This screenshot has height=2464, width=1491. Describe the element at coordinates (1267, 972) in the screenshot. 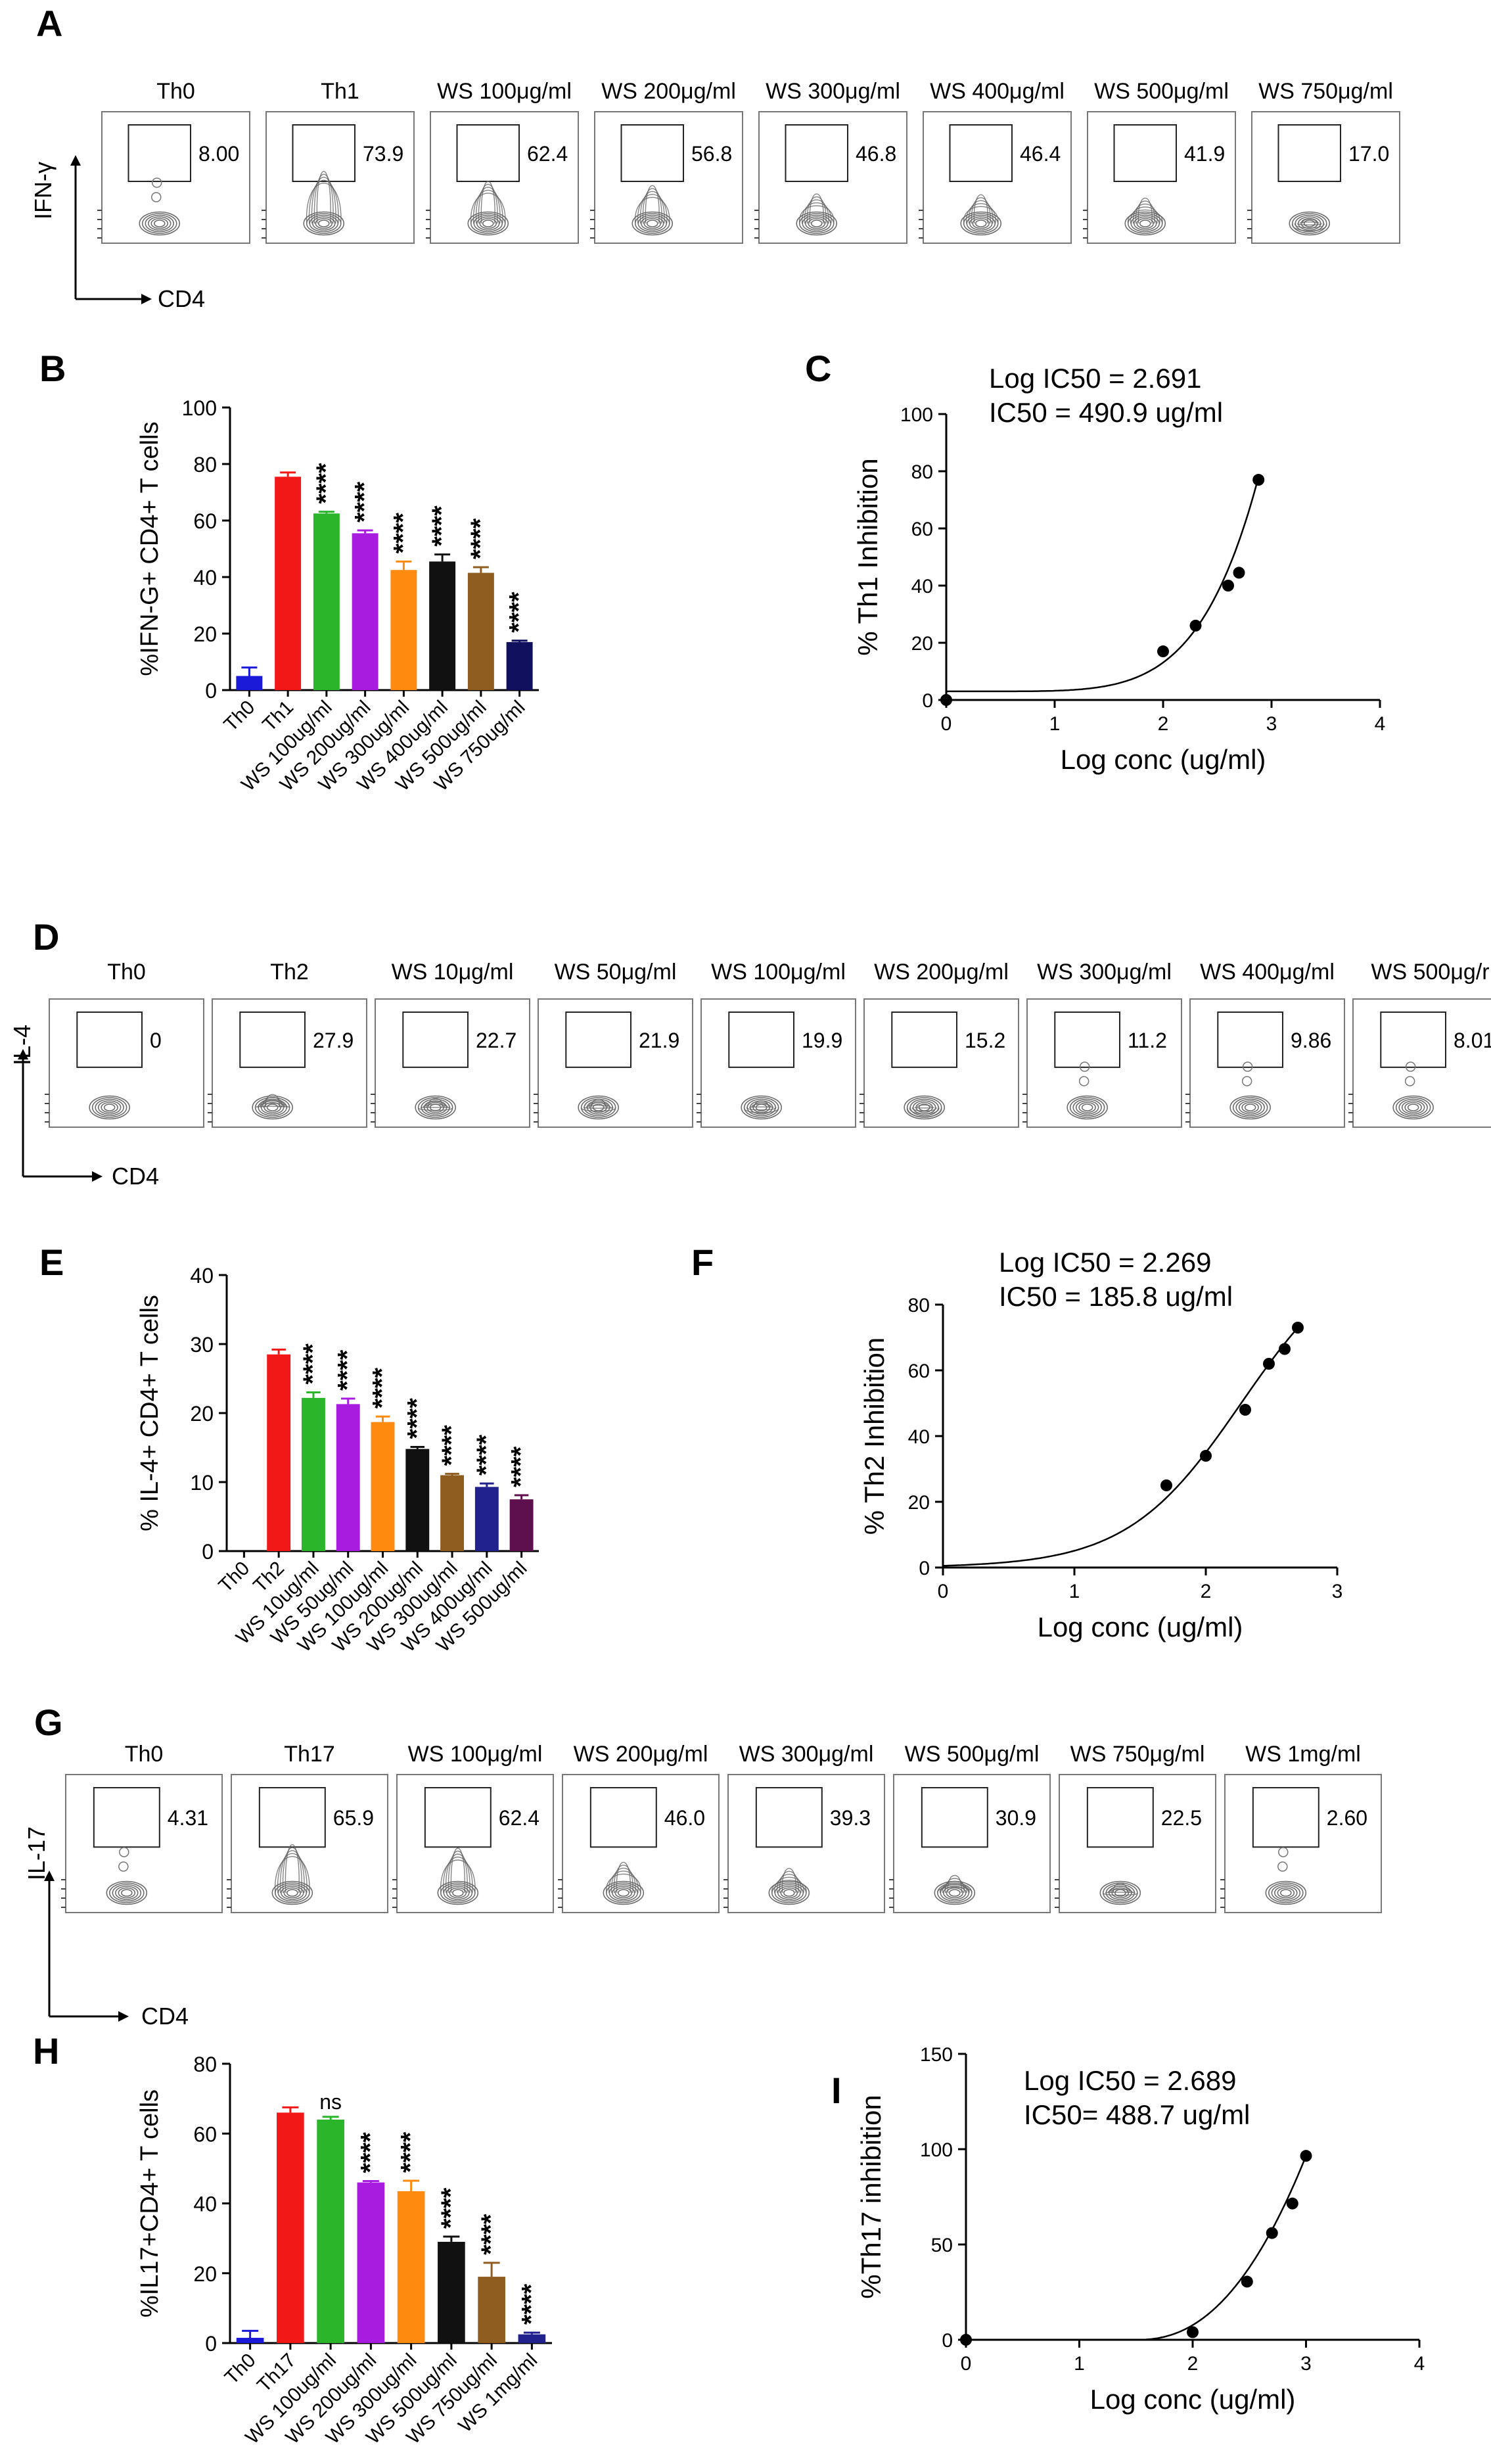

I see `flow-plot-title: WS 400μg/ml` at that location.